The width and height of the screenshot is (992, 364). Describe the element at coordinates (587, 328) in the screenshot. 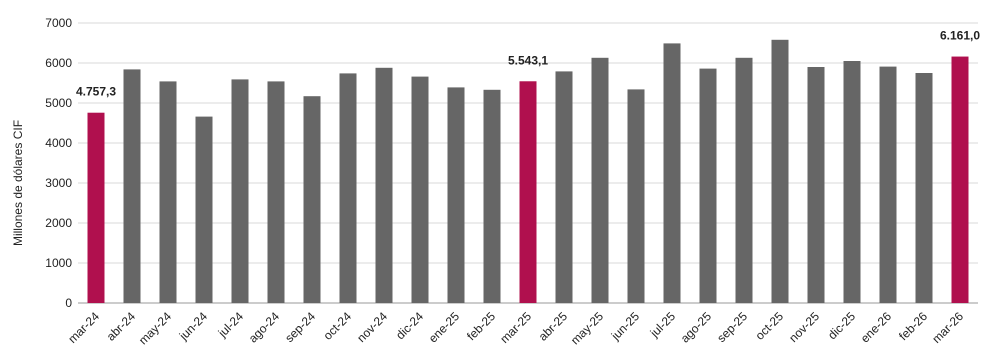

I see `x-tick-label: may-25` at that location.